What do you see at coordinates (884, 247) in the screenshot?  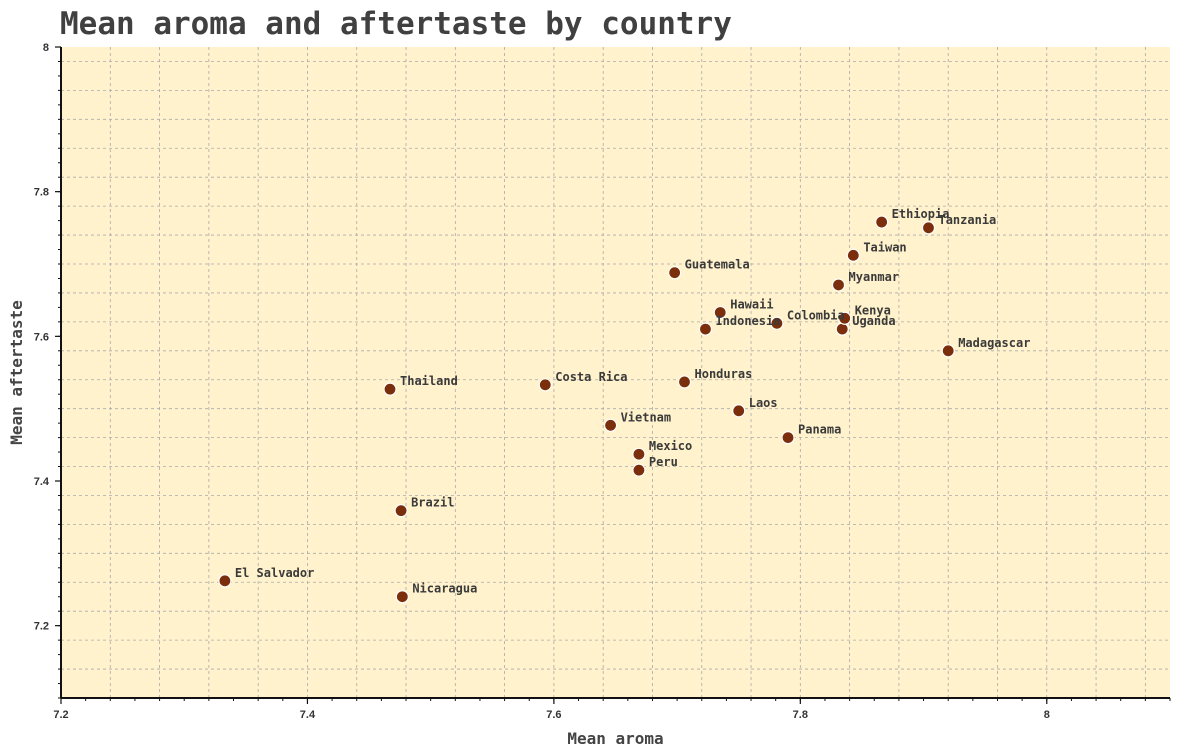 I see `point-label: Taiwan` at bounding box center [884, 247].